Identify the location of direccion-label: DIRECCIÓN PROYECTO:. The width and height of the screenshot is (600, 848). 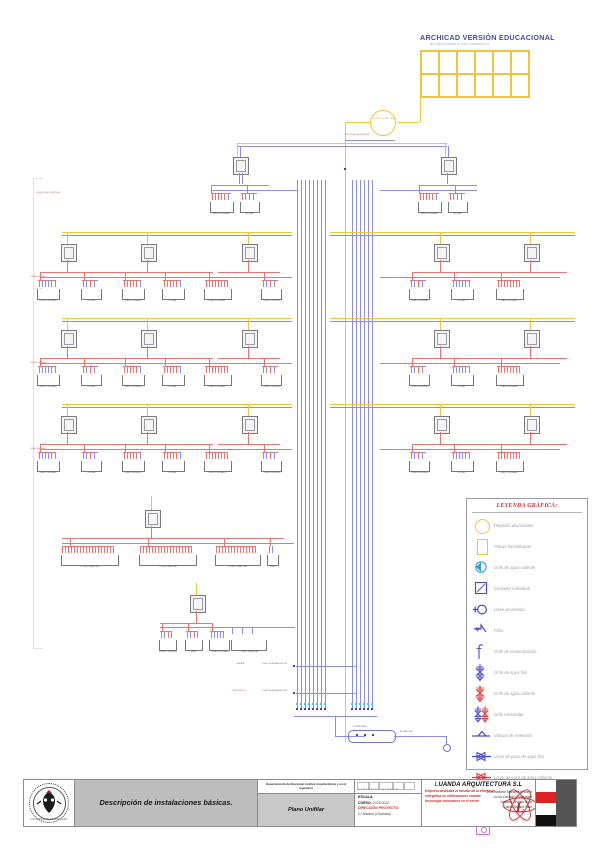
(379, 808).